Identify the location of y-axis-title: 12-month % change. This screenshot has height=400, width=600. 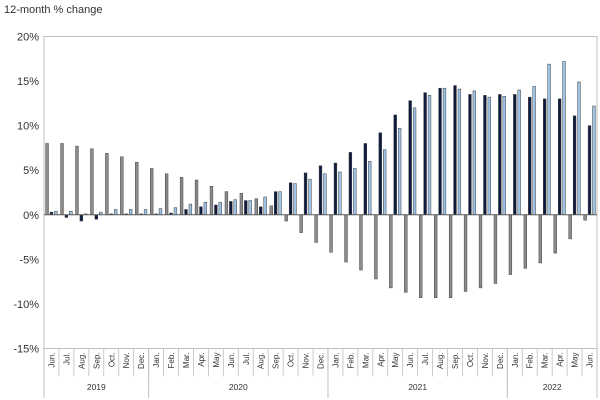
(53, 10).